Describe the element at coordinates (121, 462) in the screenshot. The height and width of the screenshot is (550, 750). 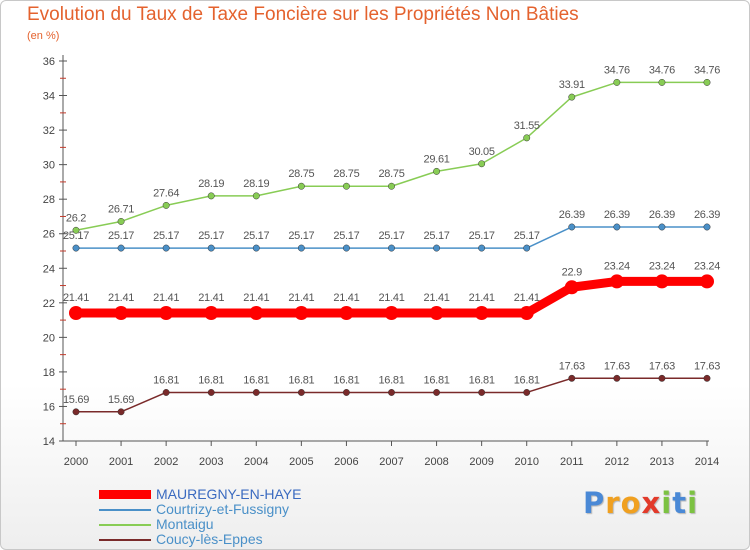
I see `x-tick-label: 2001` at that location.